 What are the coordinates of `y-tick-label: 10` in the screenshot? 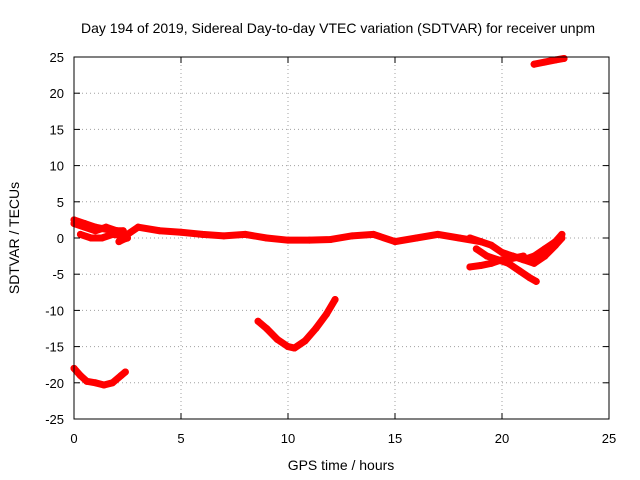 It's located at (57, 166).